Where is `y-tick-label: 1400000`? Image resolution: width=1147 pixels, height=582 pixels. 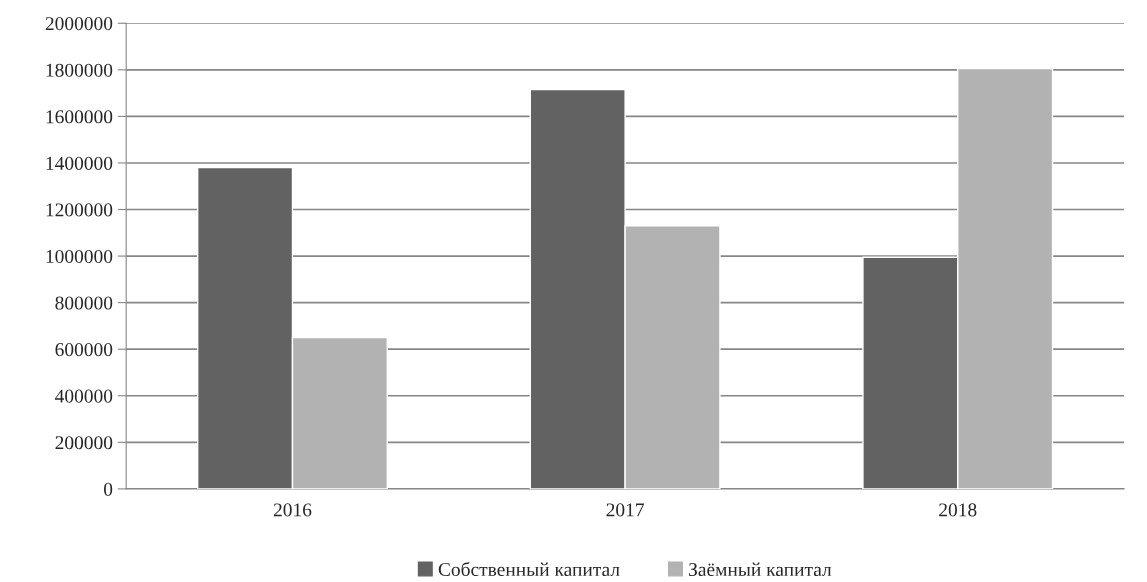
y-tick-label: 1400000 is located at coordinates (79, 163).